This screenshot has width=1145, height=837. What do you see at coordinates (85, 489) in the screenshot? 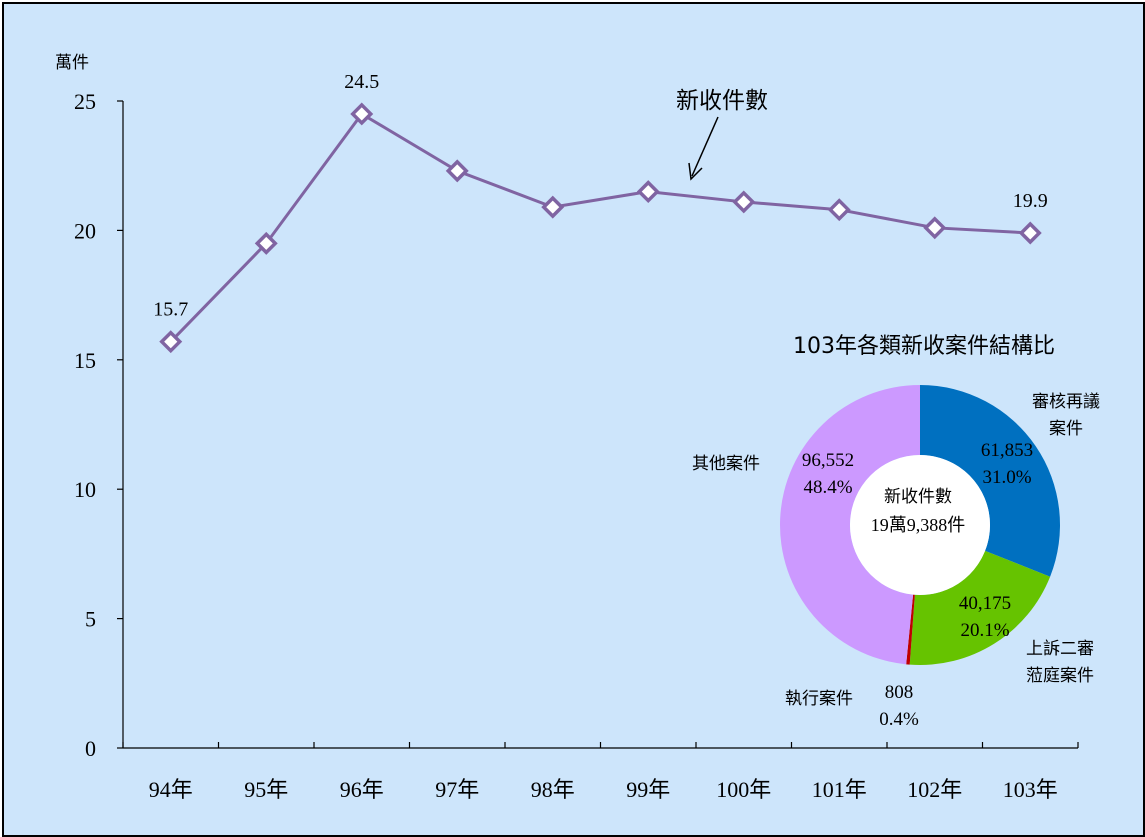
I see `y-tick-label: 10` at bounding box center [85, 489].